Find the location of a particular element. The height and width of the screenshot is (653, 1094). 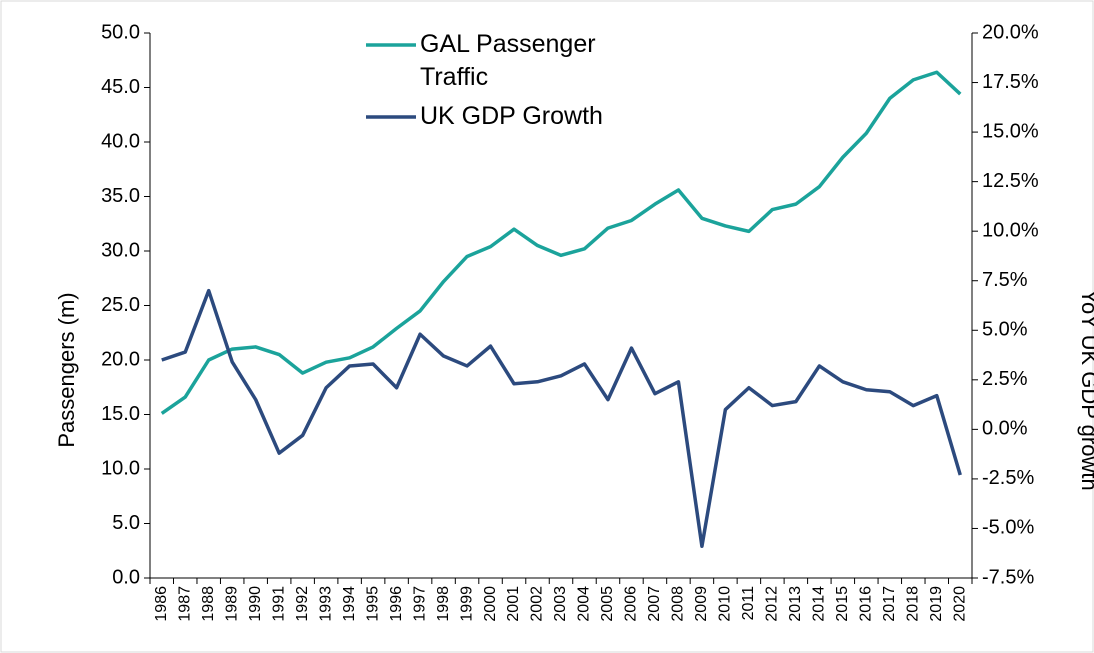

x-tick-label: 1996 is located at coordinates (396, 604).